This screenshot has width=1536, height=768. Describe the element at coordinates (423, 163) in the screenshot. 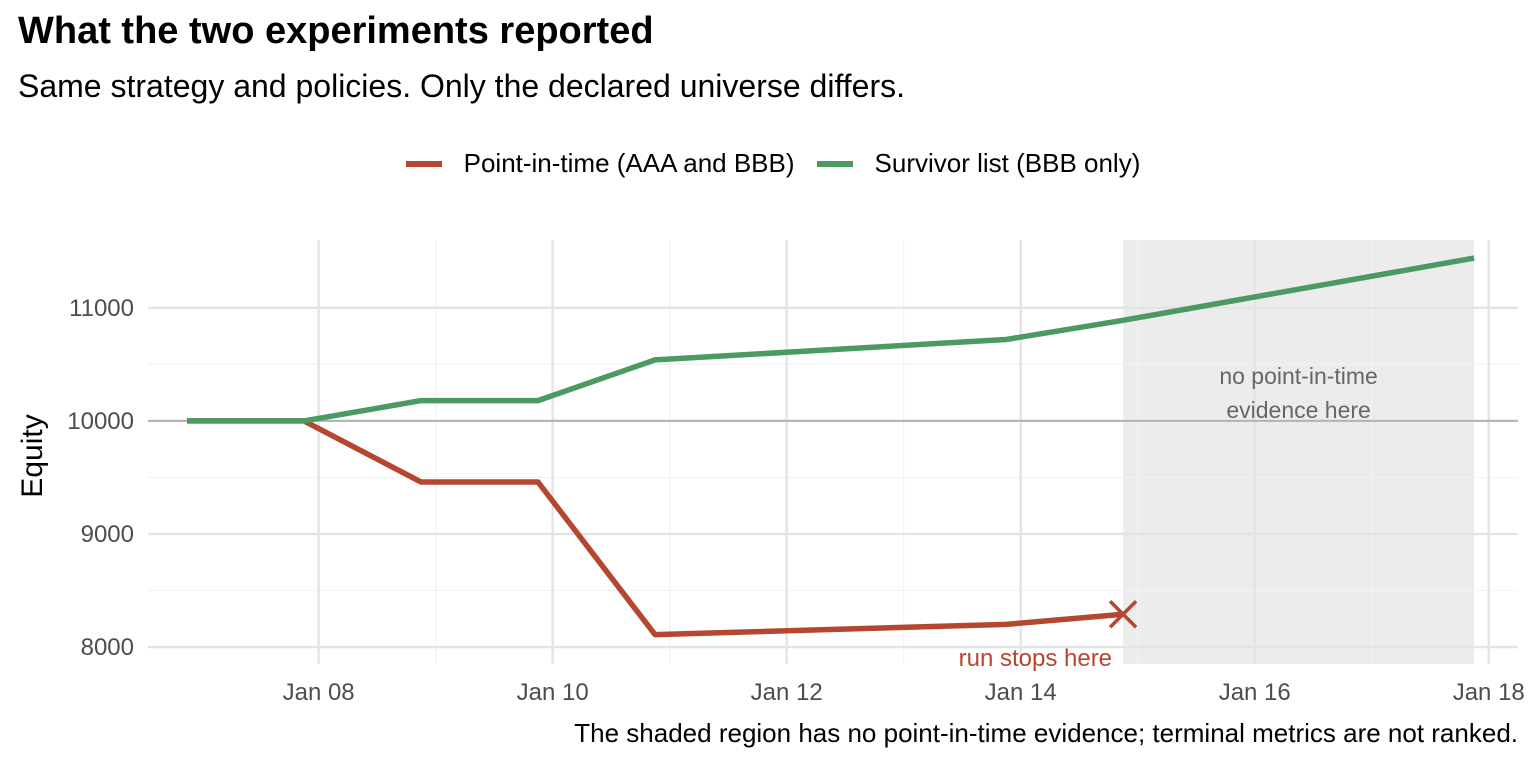

I see `legend-key-point-in-time` at that location.